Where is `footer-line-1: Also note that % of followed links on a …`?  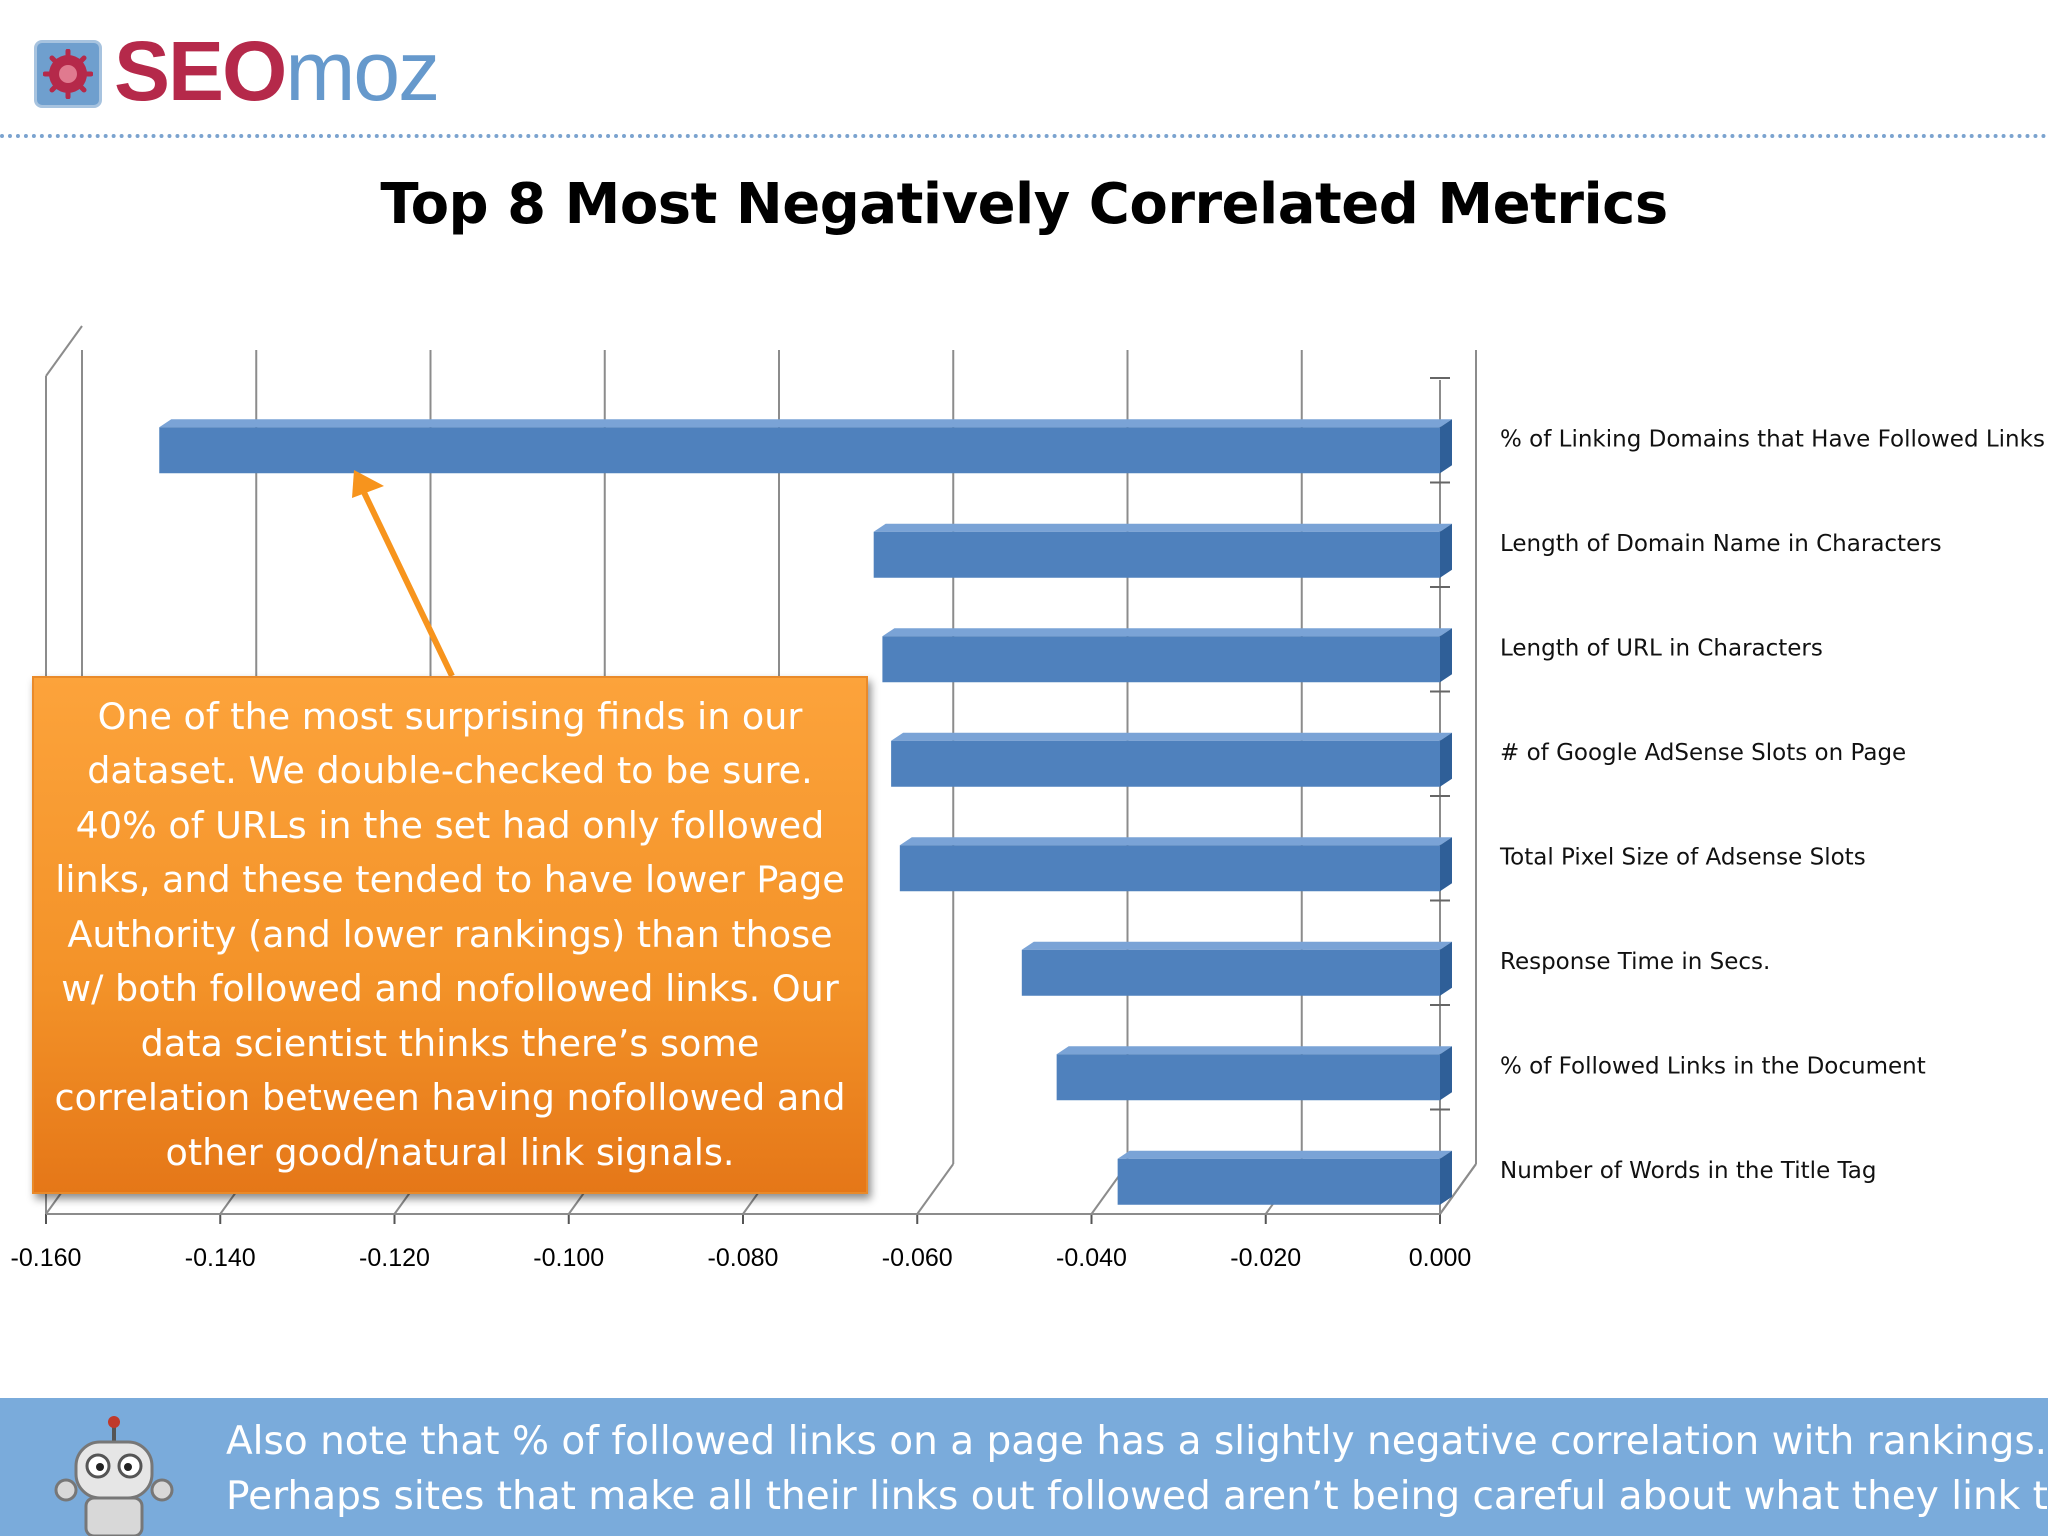 footer-line-1: Also note that % of followed links on a … is located at coordinates (1137, 1441).